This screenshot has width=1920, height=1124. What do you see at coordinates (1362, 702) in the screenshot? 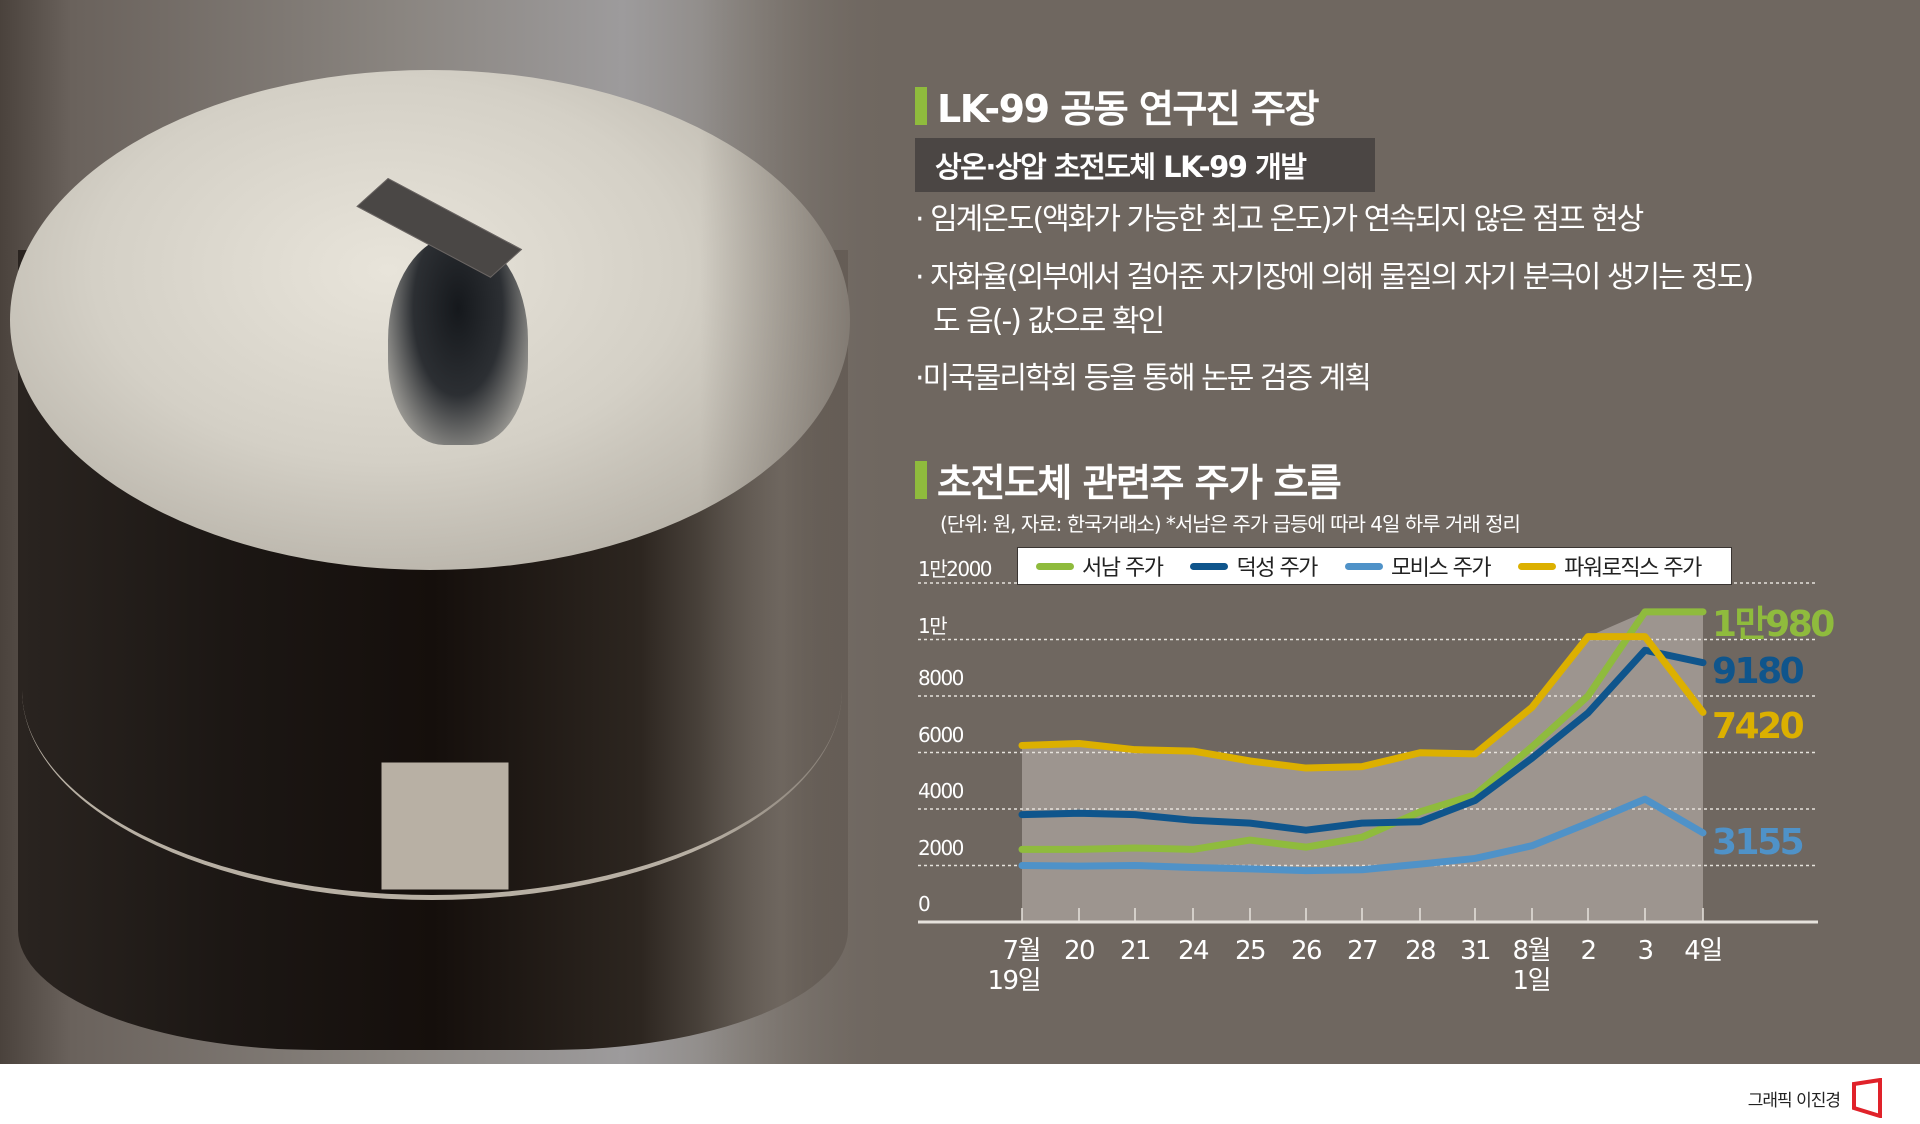
I see `series-line-powerlogics` at bounding box center [1362, 702].